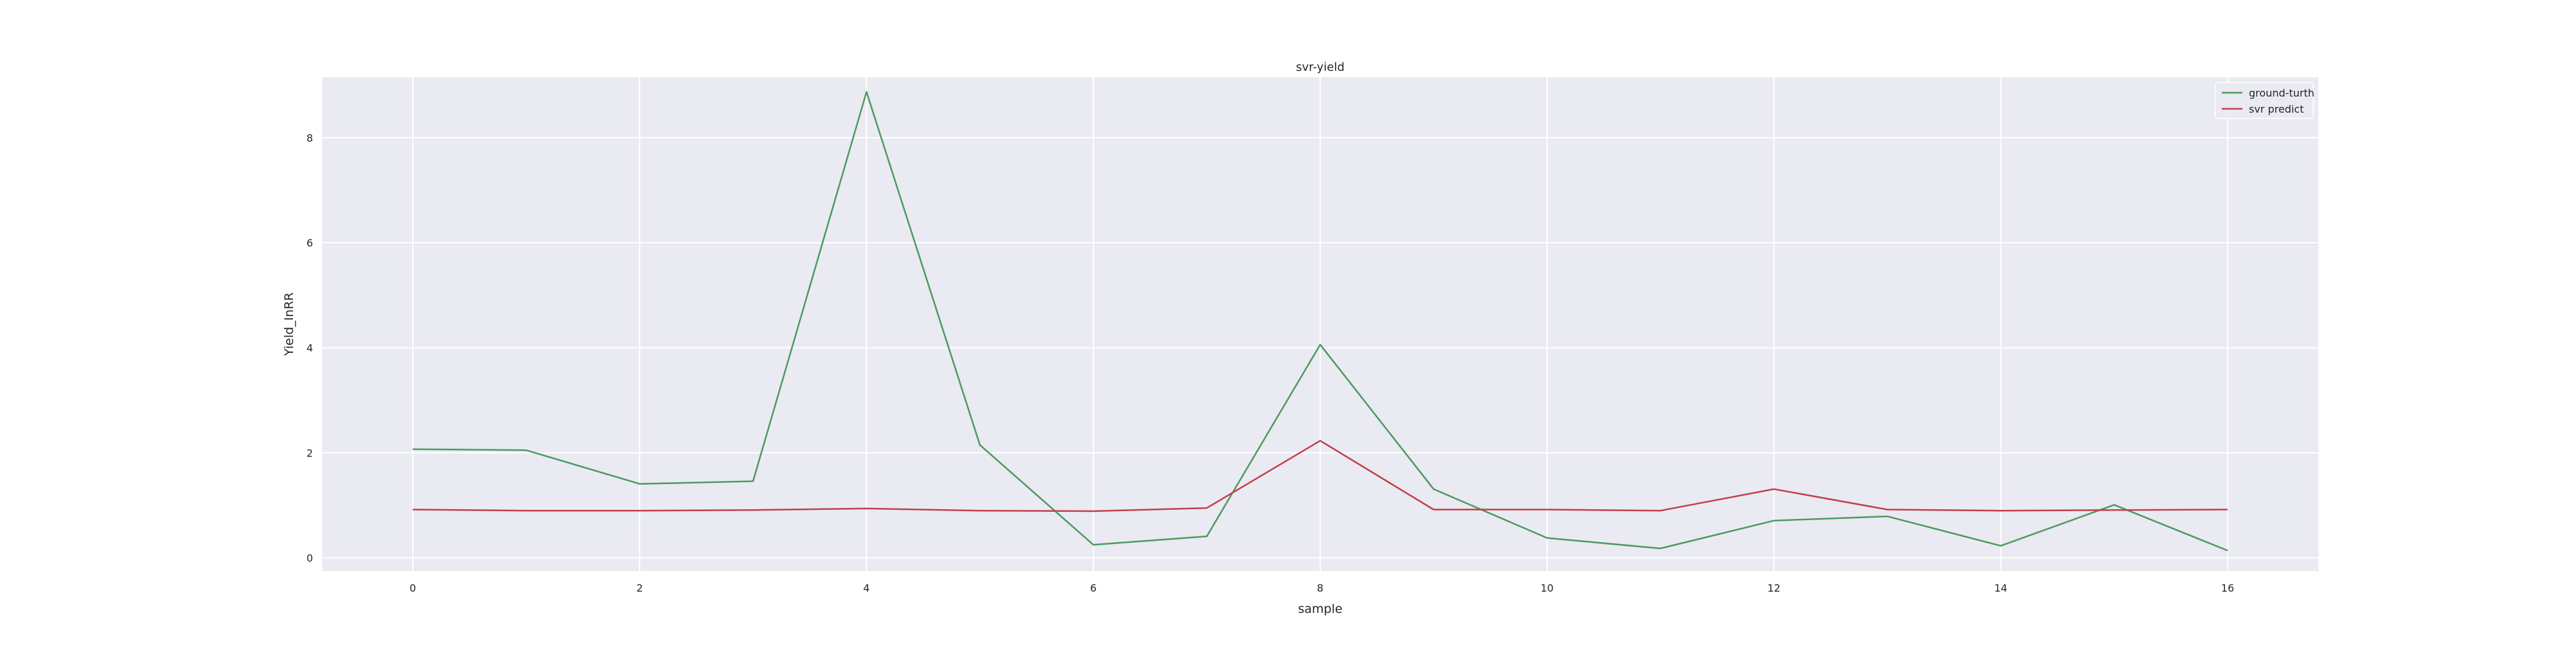  What do you see at coordinates (289, 324) in the screenshot?
I see `y-axis-label: Yield_InRR` at bounding box center [289, 324].